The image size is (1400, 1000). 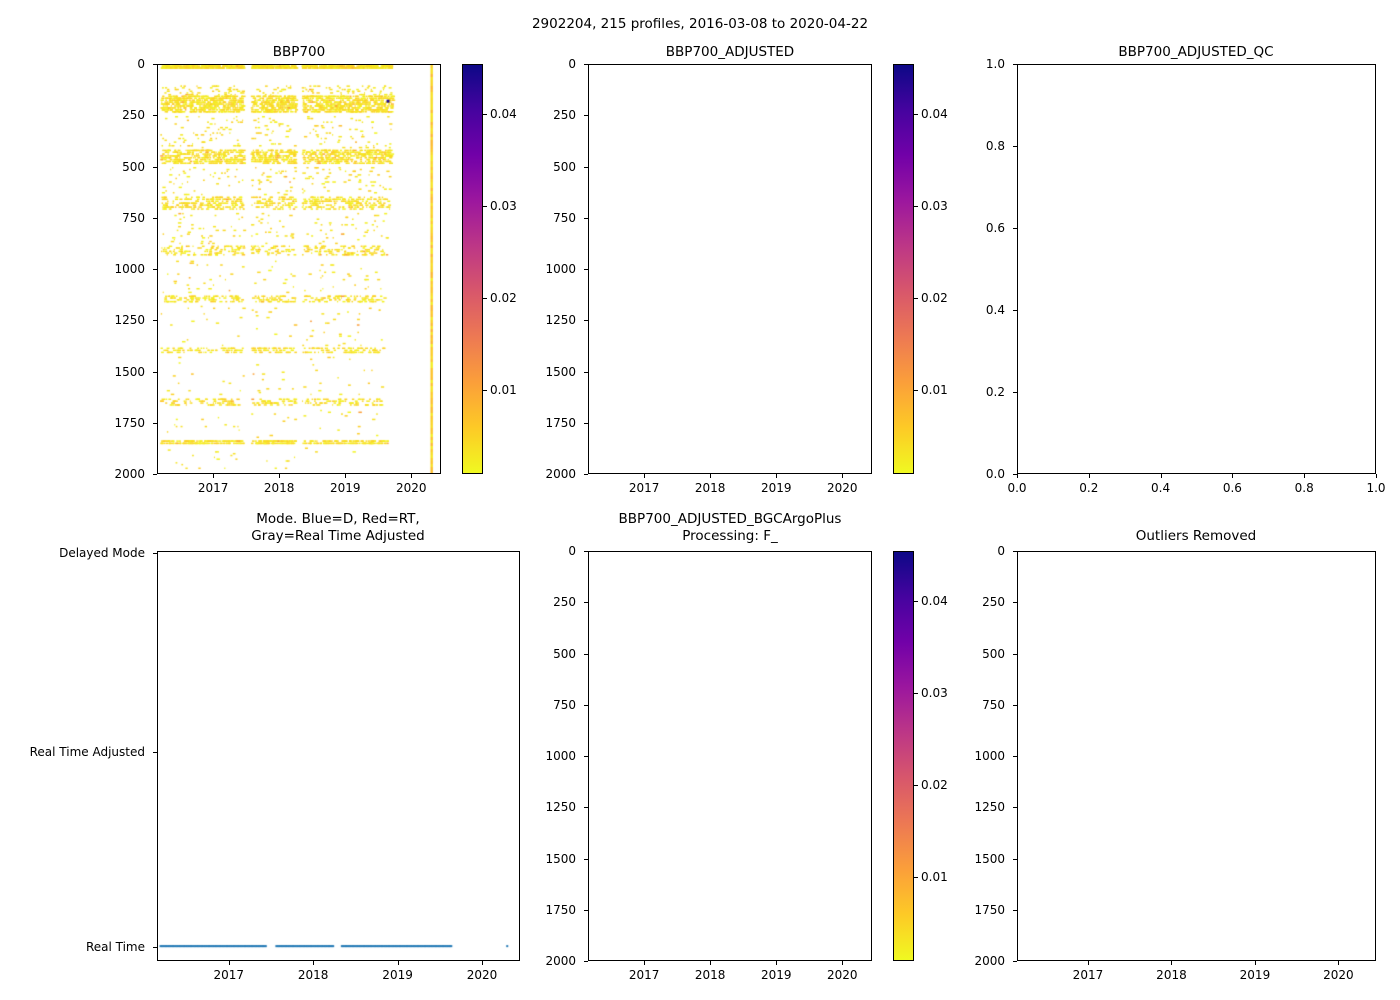 What do you see at coordinates (338, 756) in the screenshot?
I see `scatter-canvas-mode` at bounding box center [338, 756].